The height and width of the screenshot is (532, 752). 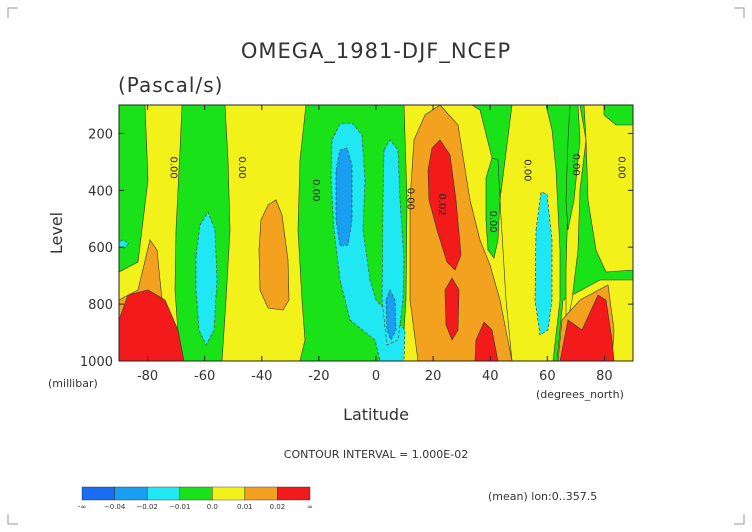 I want to click on colorbar-label: 0.0, so click(x=212, y=507).